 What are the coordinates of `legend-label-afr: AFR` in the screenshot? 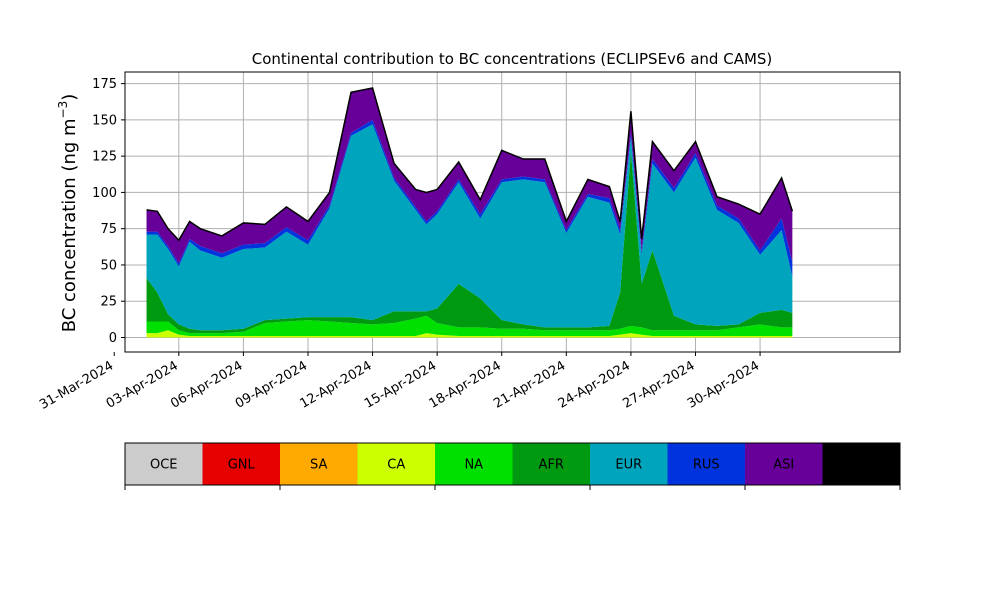 It's located at (551, 465).